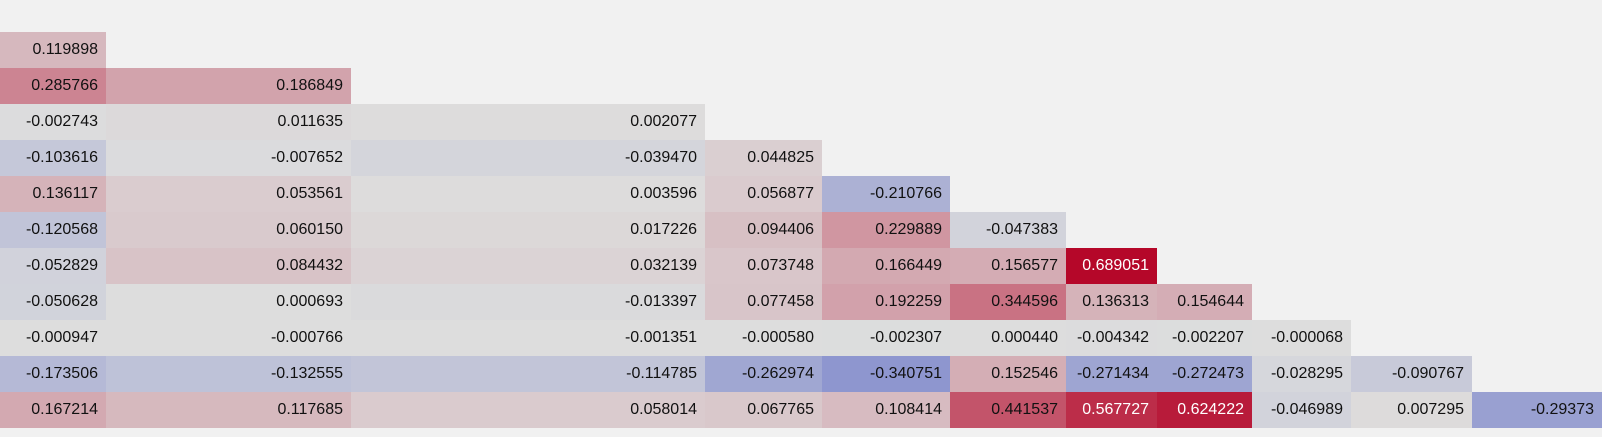 This screenshot has width=1602, height=437. Describe the element at coordinates (1204, 410) in the screenshot. I see `heatmap-cell: 0.624222` at that location.